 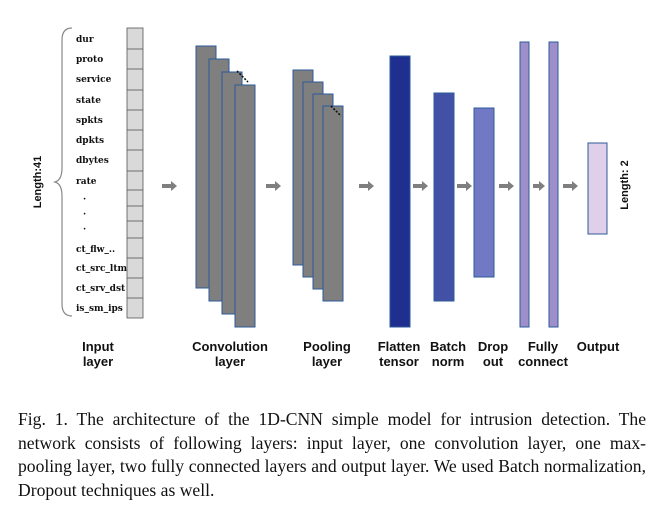 I want to click on dropout-bar, so click(x=484, y=192).